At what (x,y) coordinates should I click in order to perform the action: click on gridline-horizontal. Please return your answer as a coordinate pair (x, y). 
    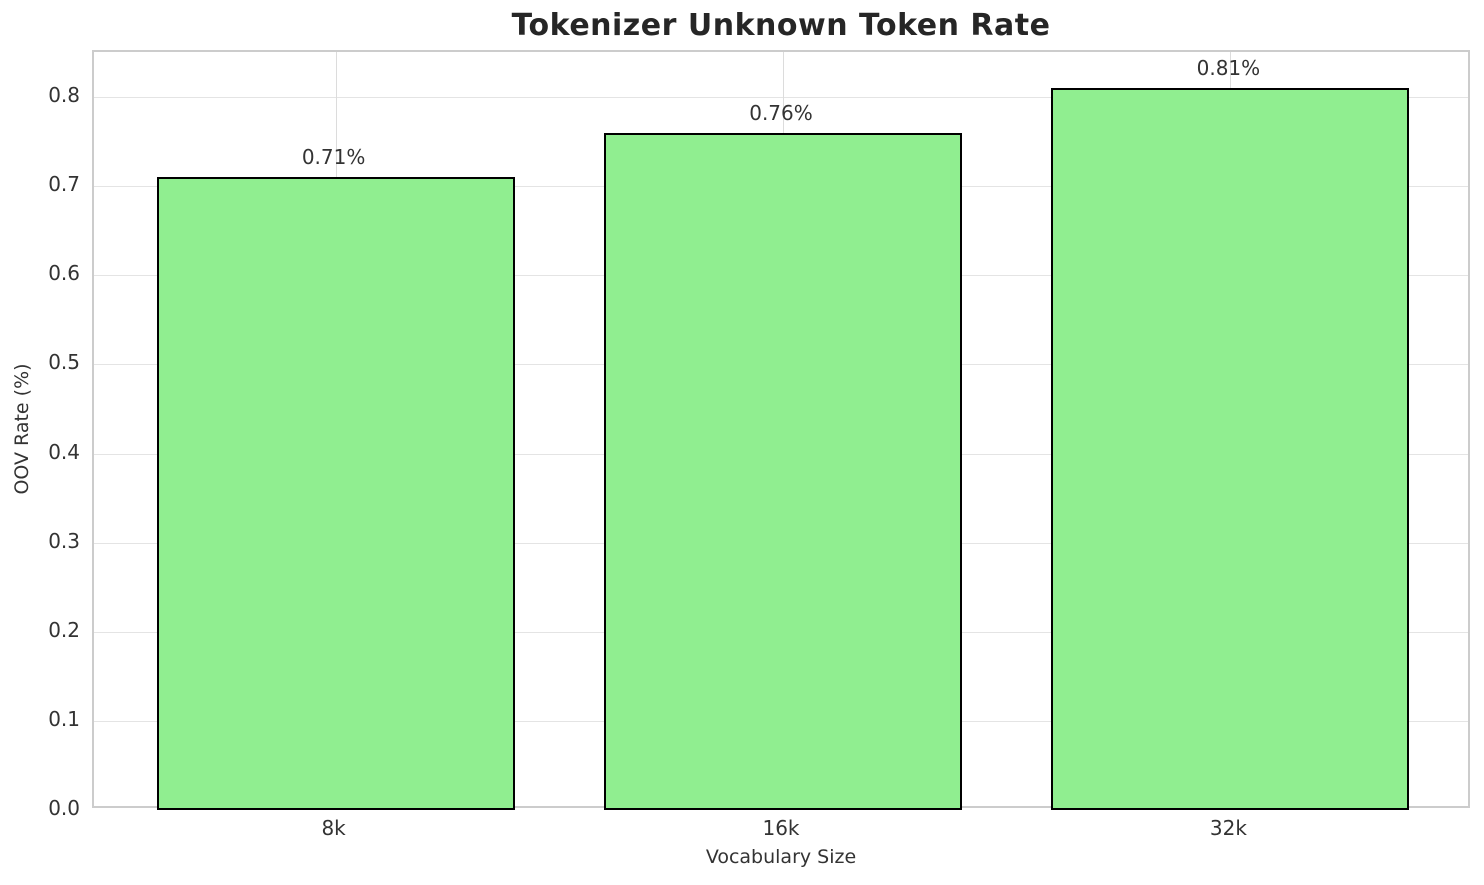
    Looking at the image, I should click on (781, 97).